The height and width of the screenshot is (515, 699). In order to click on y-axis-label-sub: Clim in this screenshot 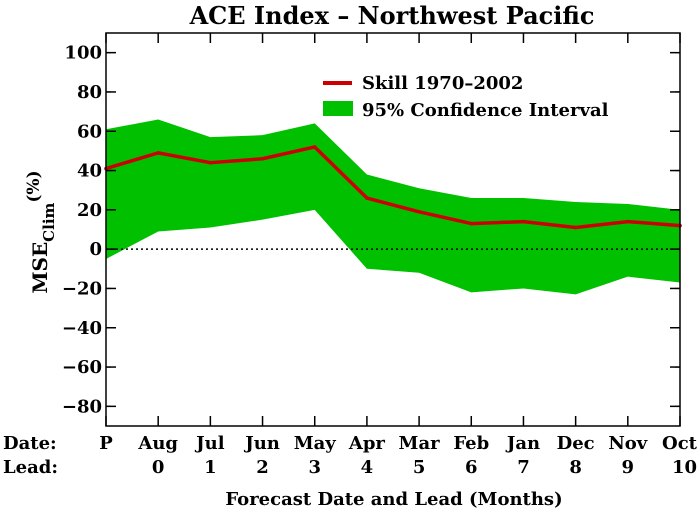, I will do `click(49, 221)`.